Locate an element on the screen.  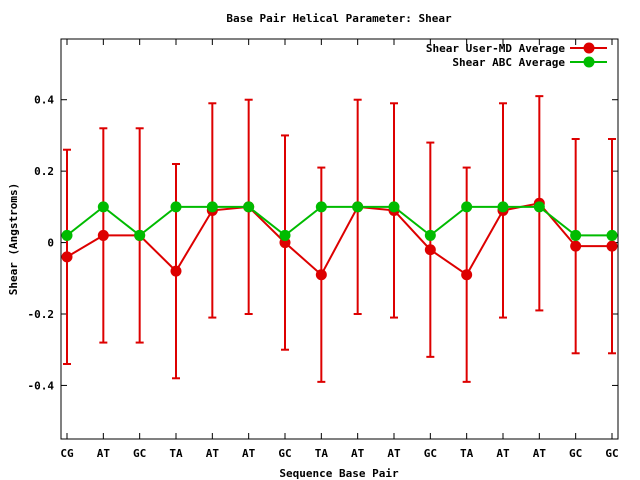
legend-label: Shear ABC Average is located at coordinates (508, 62).